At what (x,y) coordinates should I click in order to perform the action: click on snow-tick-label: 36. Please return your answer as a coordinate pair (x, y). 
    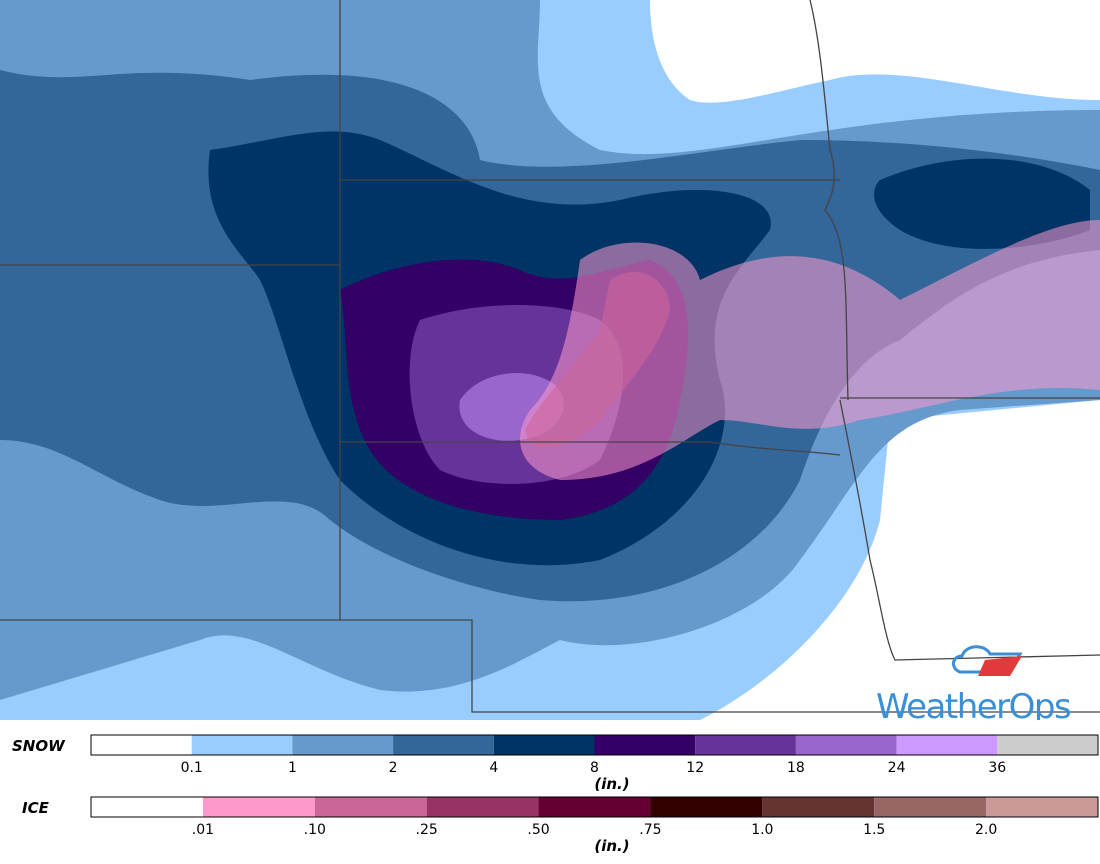
    Looking at the image, I should click on (997, 768).